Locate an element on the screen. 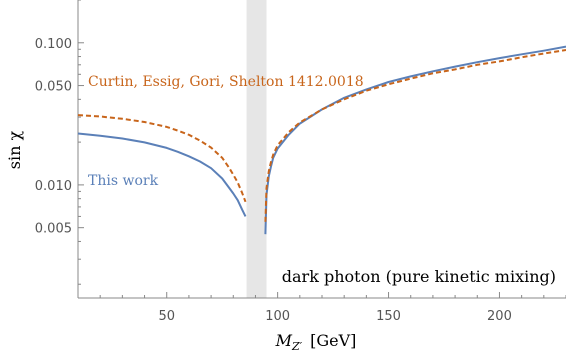 This screenshot has width=566, height=360. x-axis-label: MZ′ [GeV] is located at coordinates (316, 342).